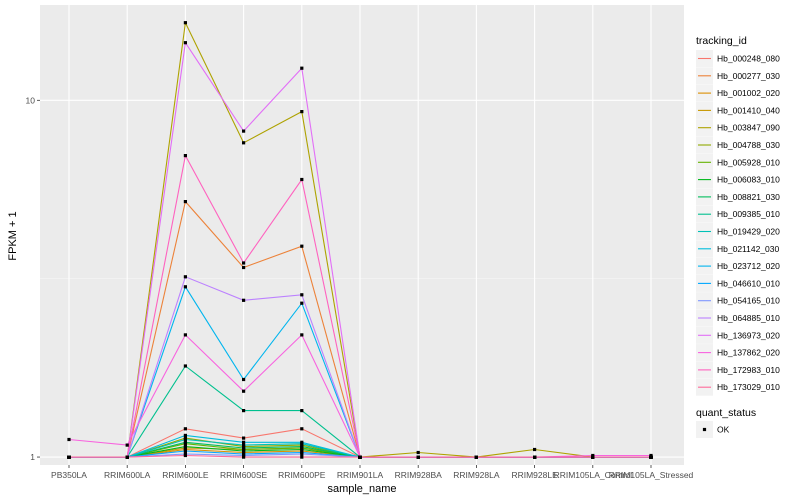  I want to click on x-tick-label: RRIM928LE, so click(534, 475).